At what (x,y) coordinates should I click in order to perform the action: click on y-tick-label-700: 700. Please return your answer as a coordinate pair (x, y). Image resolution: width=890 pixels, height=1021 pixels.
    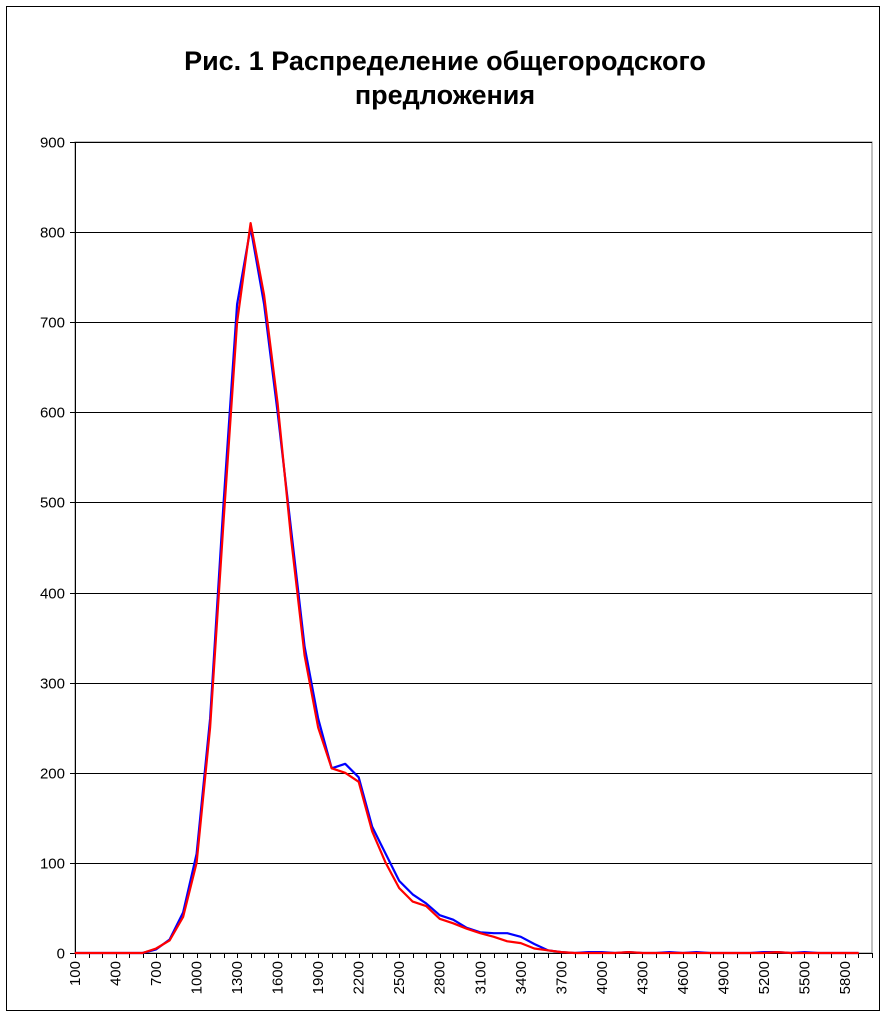
    Looking at the image, I should click on (52, 323).